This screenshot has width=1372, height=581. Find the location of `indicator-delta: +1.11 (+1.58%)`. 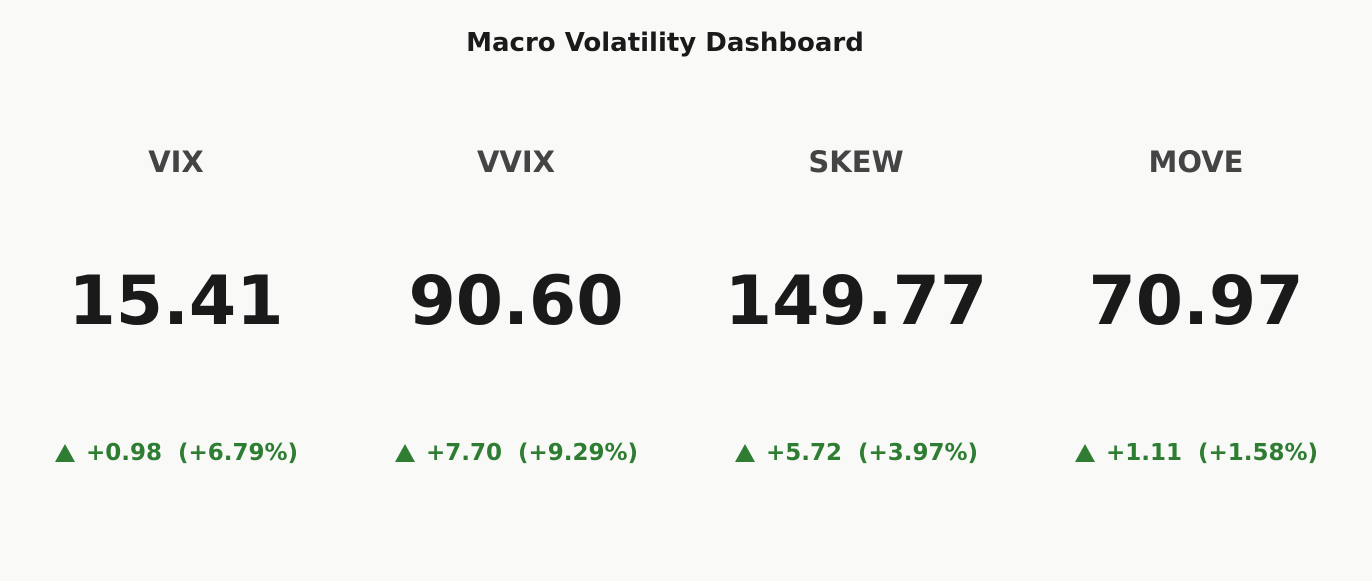

indicator-delta: +1.11 (+1.58%) is located at coordinates (1196, 453).